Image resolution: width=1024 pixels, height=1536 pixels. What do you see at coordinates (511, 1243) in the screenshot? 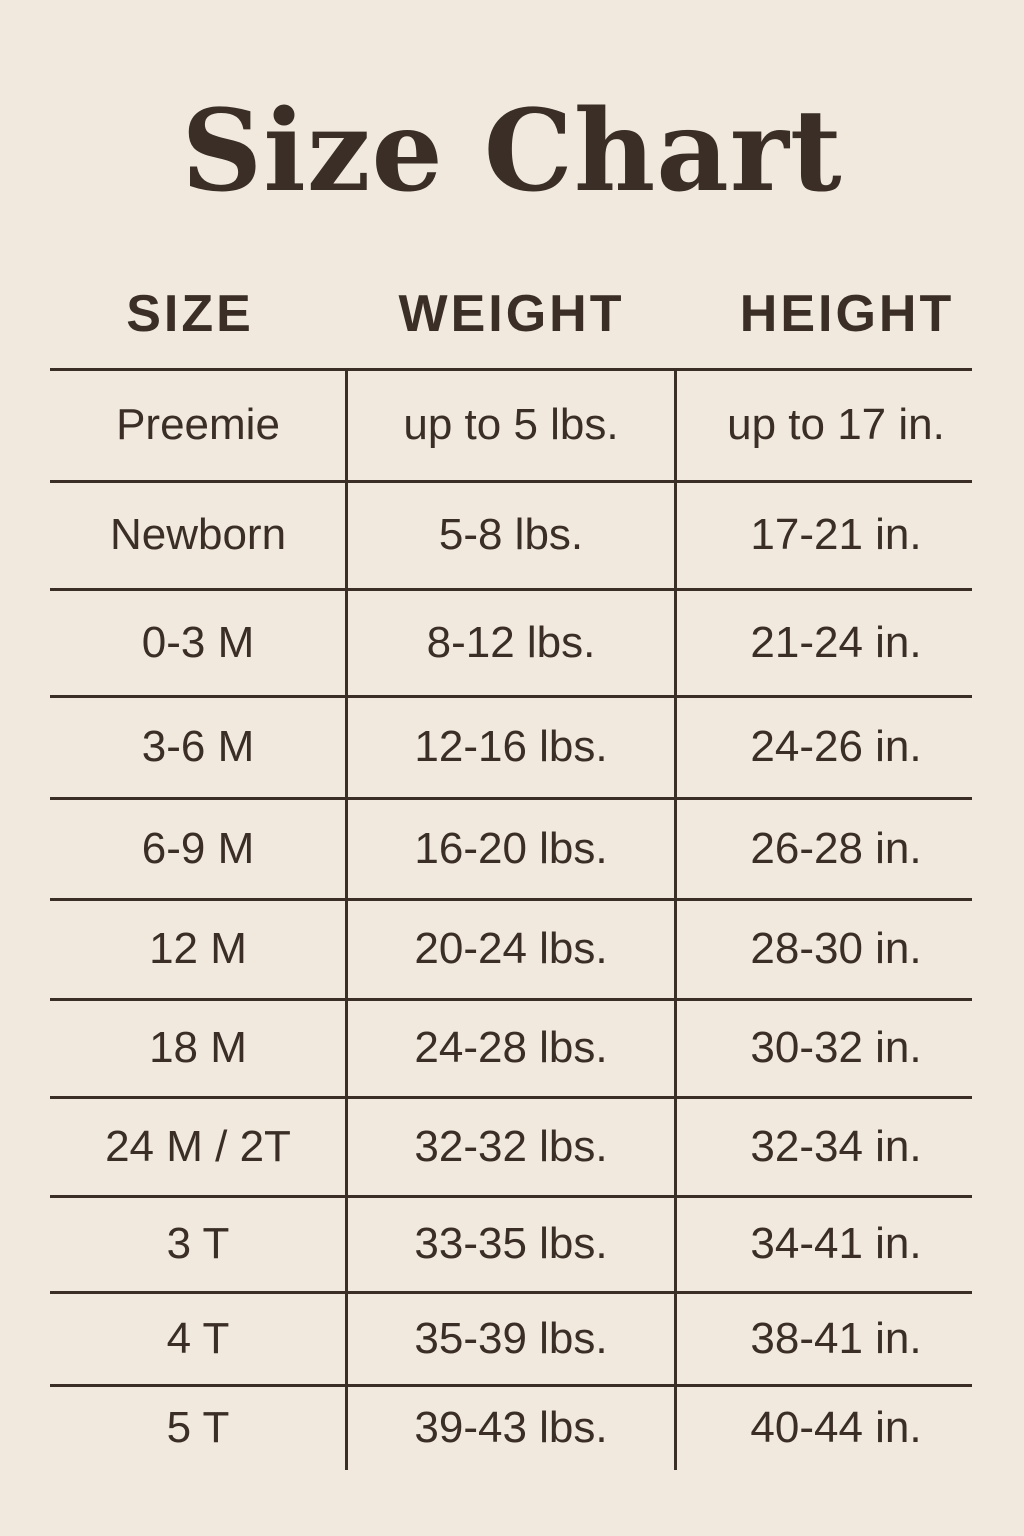
I see `weight-cell: 33-35 lbs.` at bounding box center [511, 1243].